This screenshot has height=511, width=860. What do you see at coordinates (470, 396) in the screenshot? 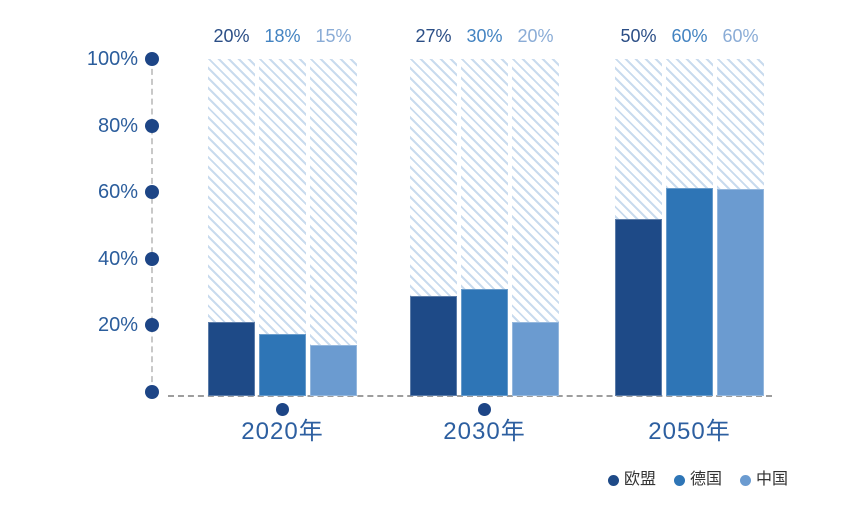
I see `x-axis-line` at bounding box center [470, 396].